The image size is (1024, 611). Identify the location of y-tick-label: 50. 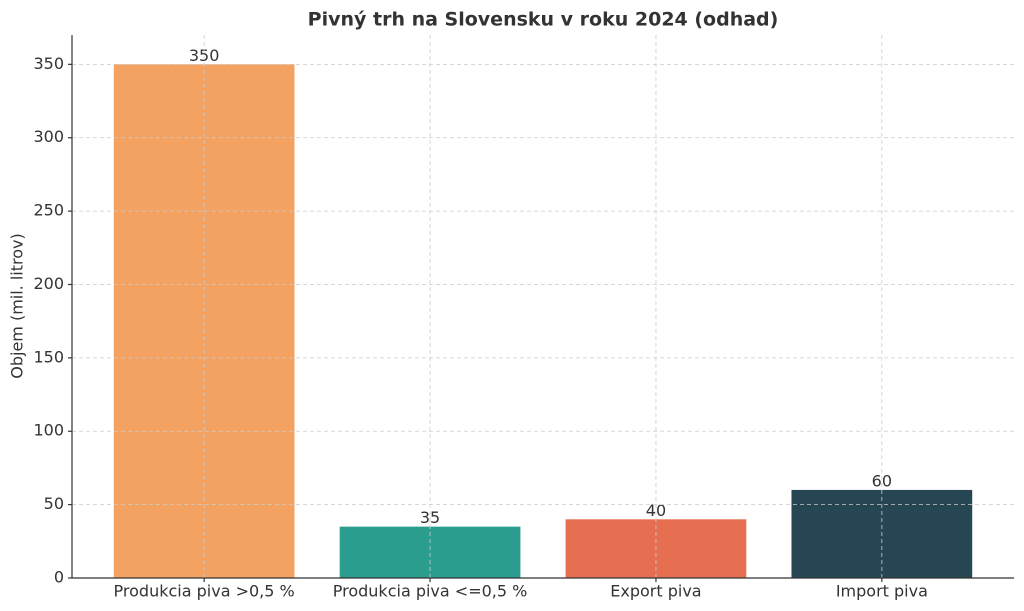
(54, 503).